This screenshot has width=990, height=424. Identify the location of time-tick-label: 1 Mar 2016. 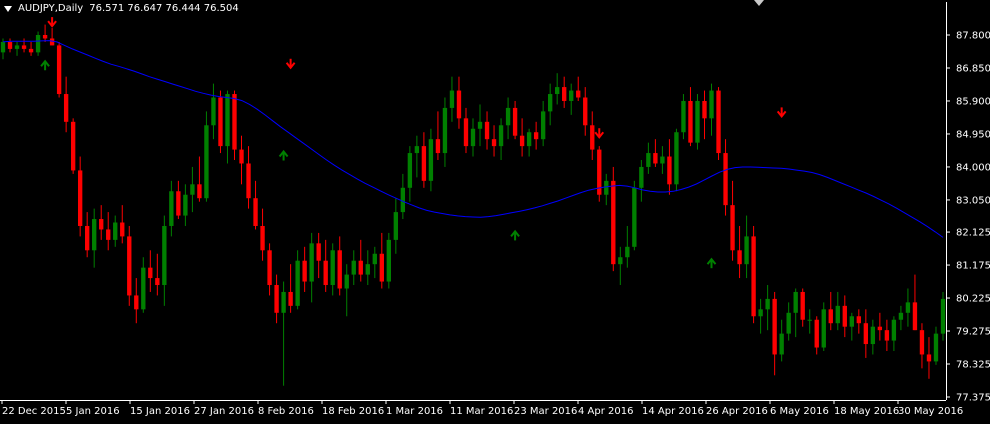
(414, 411).